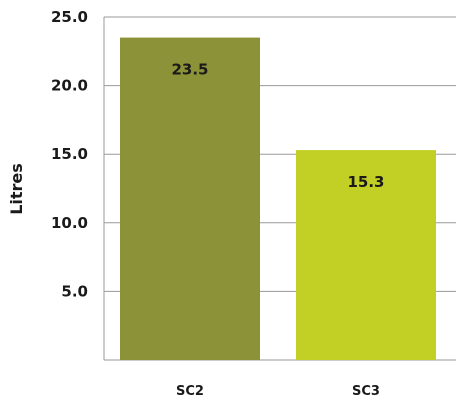 This screenshot has width=456, height=400. Describe the element at coordinates (189, 70) in the screenshot. I see `data-label: 23.5` at that location.